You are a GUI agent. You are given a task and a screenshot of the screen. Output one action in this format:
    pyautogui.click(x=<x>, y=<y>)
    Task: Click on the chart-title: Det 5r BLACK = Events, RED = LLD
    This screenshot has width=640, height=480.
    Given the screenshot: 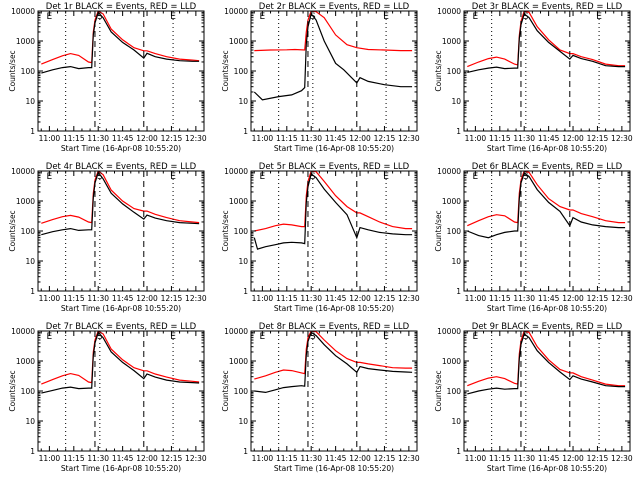 What is the action you would take?
    pyautogui.click(x=334, y=167)
    